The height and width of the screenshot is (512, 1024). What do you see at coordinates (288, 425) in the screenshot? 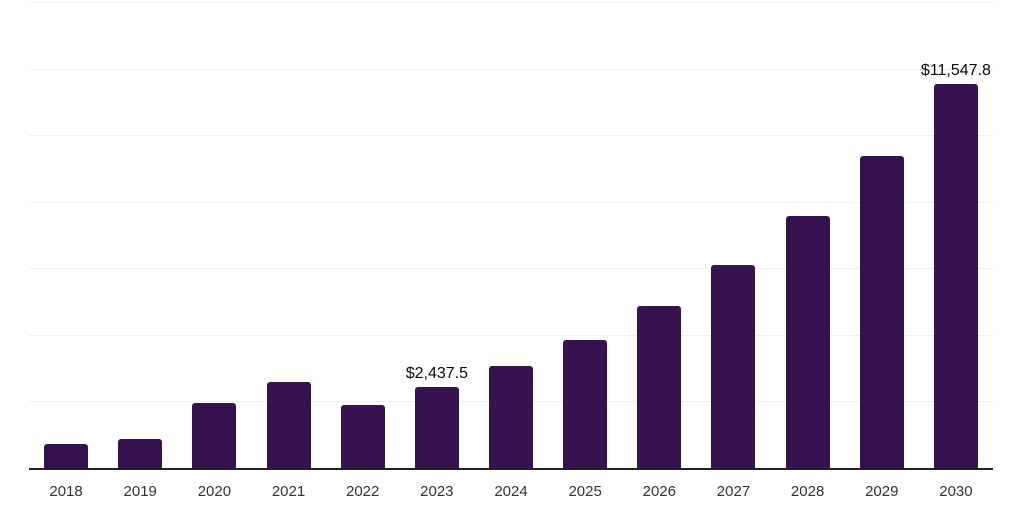
I see `bar-2021` at bounding box center [288, 425].